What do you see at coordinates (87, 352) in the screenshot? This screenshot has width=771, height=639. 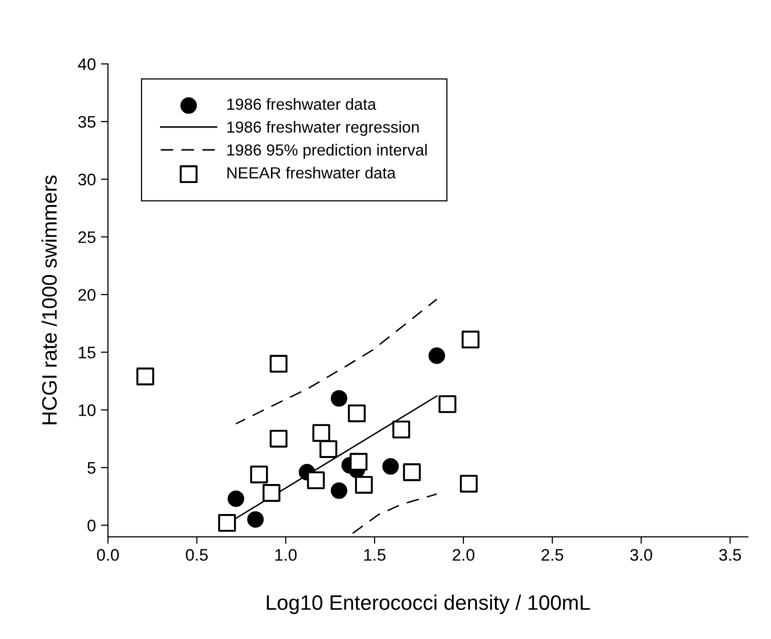 I see `y-tick-label: 15` at bounding box center [87, 352].